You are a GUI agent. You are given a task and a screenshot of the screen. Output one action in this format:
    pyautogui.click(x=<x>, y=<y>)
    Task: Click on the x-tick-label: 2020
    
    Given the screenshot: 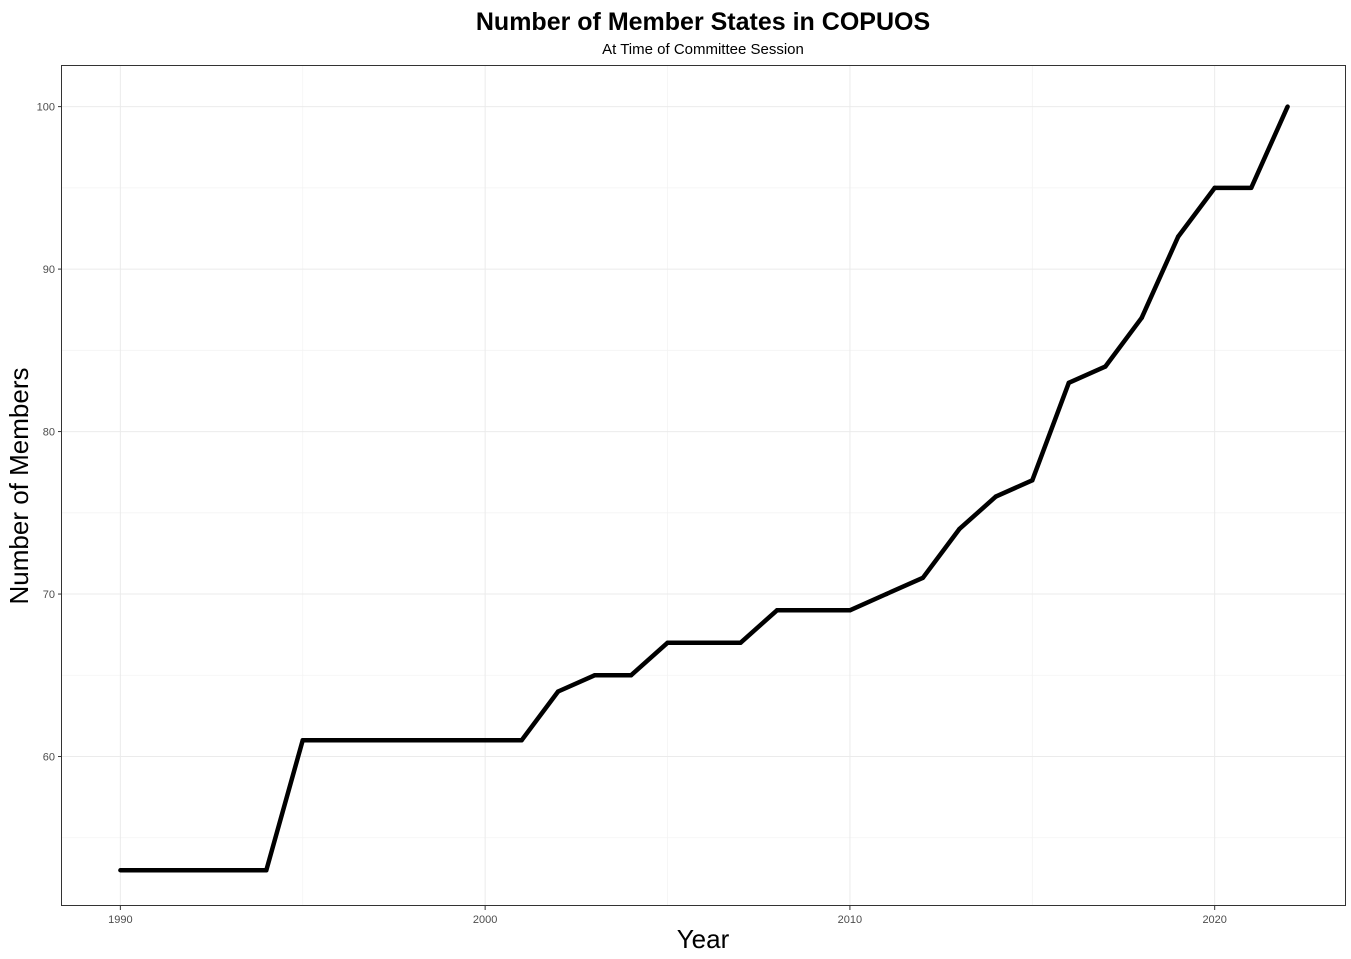 What is the action you would take?
    pyautogui.click(x=1214, y=920)
    